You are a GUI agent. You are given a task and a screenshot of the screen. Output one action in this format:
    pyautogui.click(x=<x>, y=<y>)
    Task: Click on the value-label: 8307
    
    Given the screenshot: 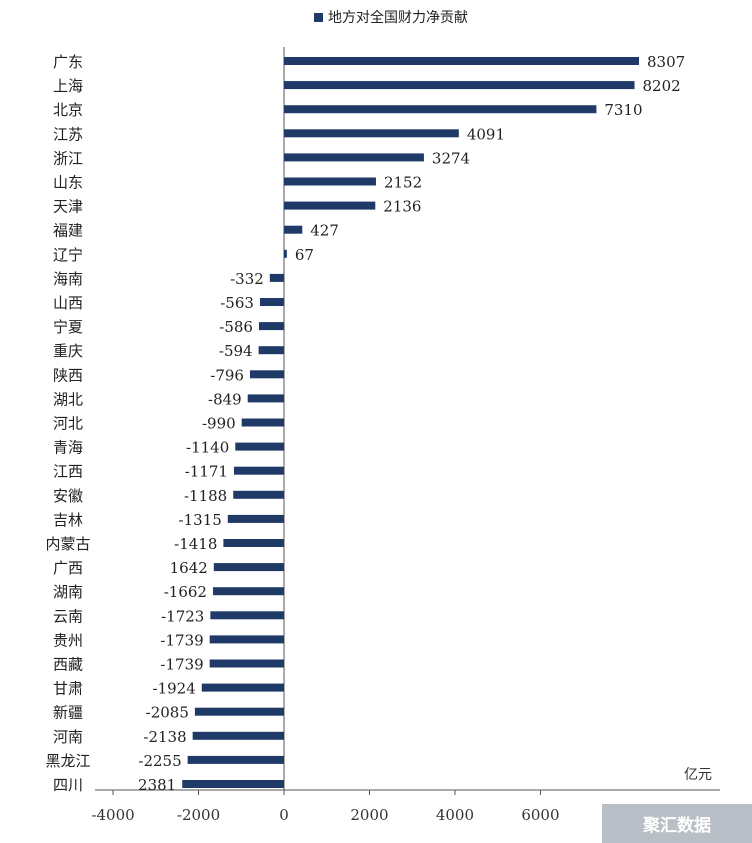 What is the action you would take?
    pyautogui.click(x=666, y=62)
    